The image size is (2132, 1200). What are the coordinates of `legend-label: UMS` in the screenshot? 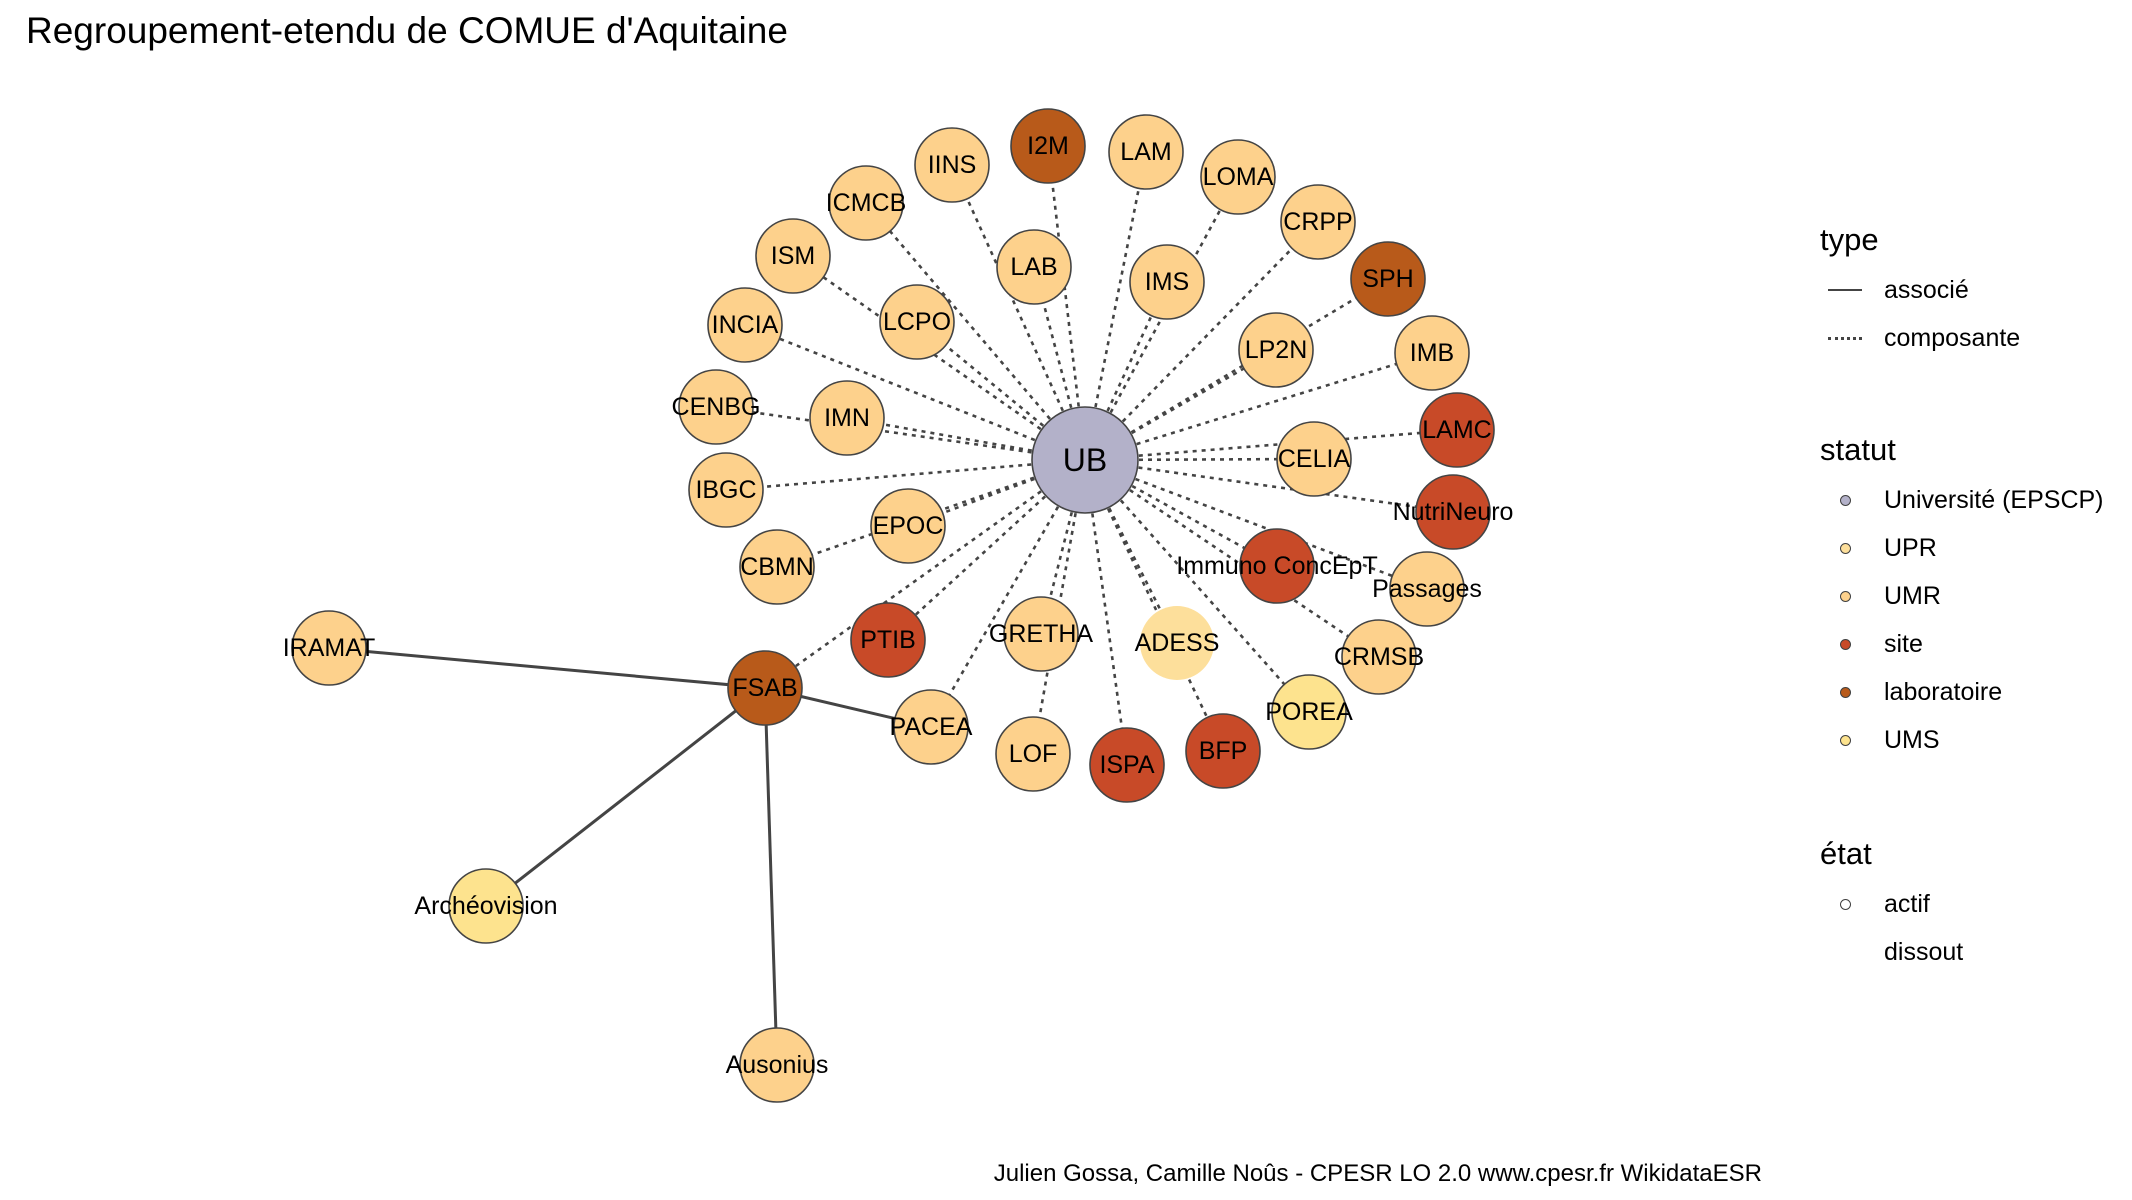 It's located at (1912, 739).